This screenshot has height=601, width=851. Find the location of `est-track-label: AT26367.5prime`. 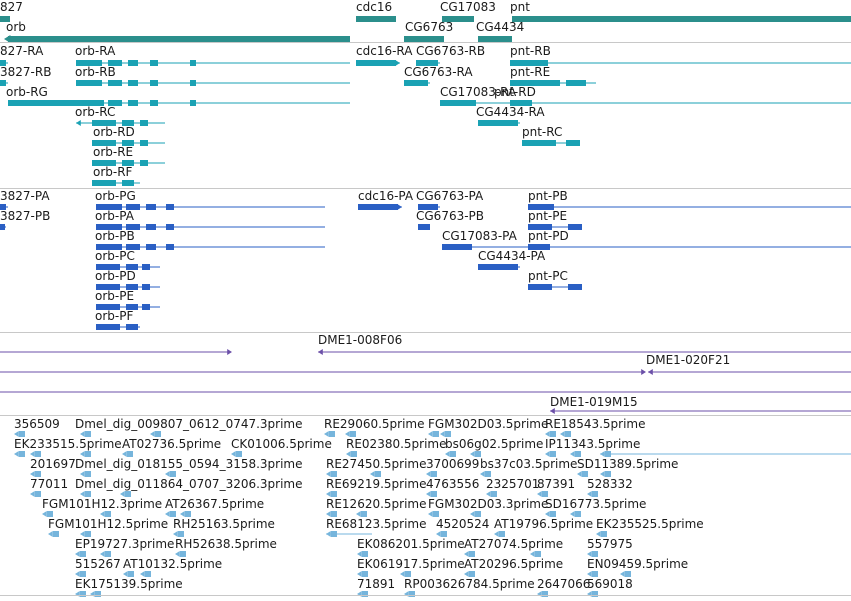

est-track-label: AT26367.5prime is located at coordinates (215, 504).